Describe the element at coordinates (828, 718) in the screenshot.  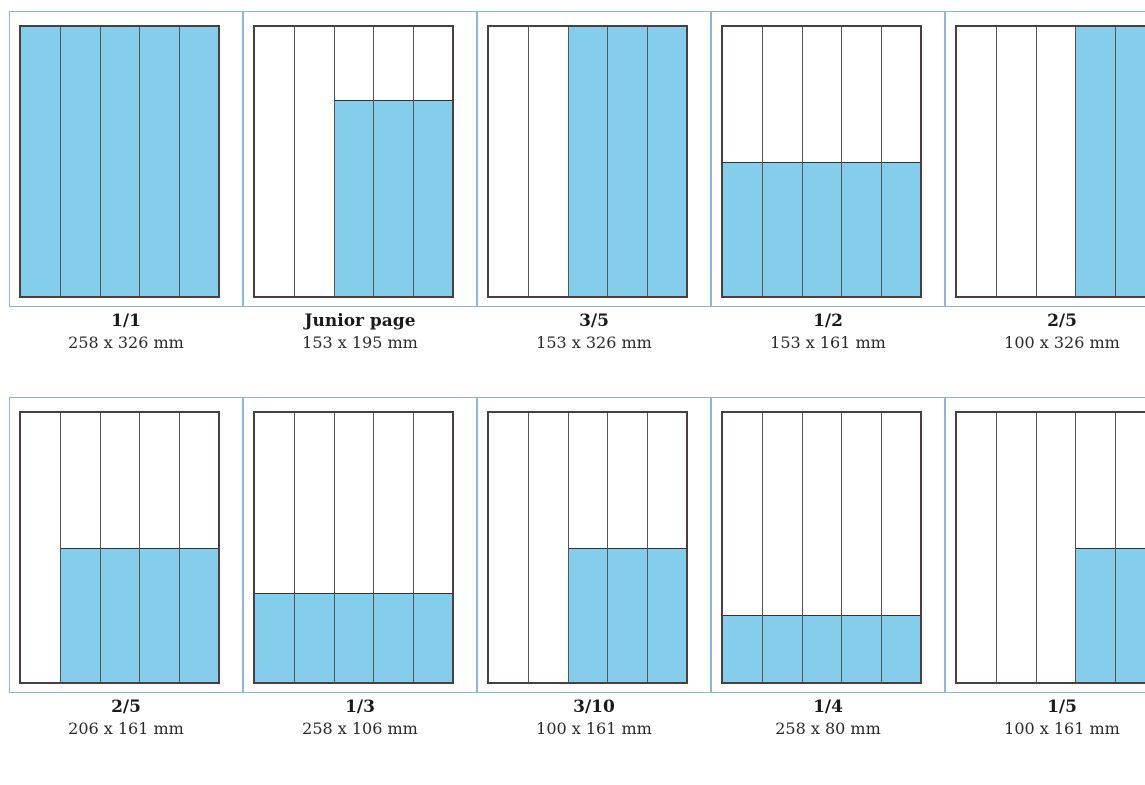
I see `ad-format-caption: 1/4 258 x 80 mm` at that location.